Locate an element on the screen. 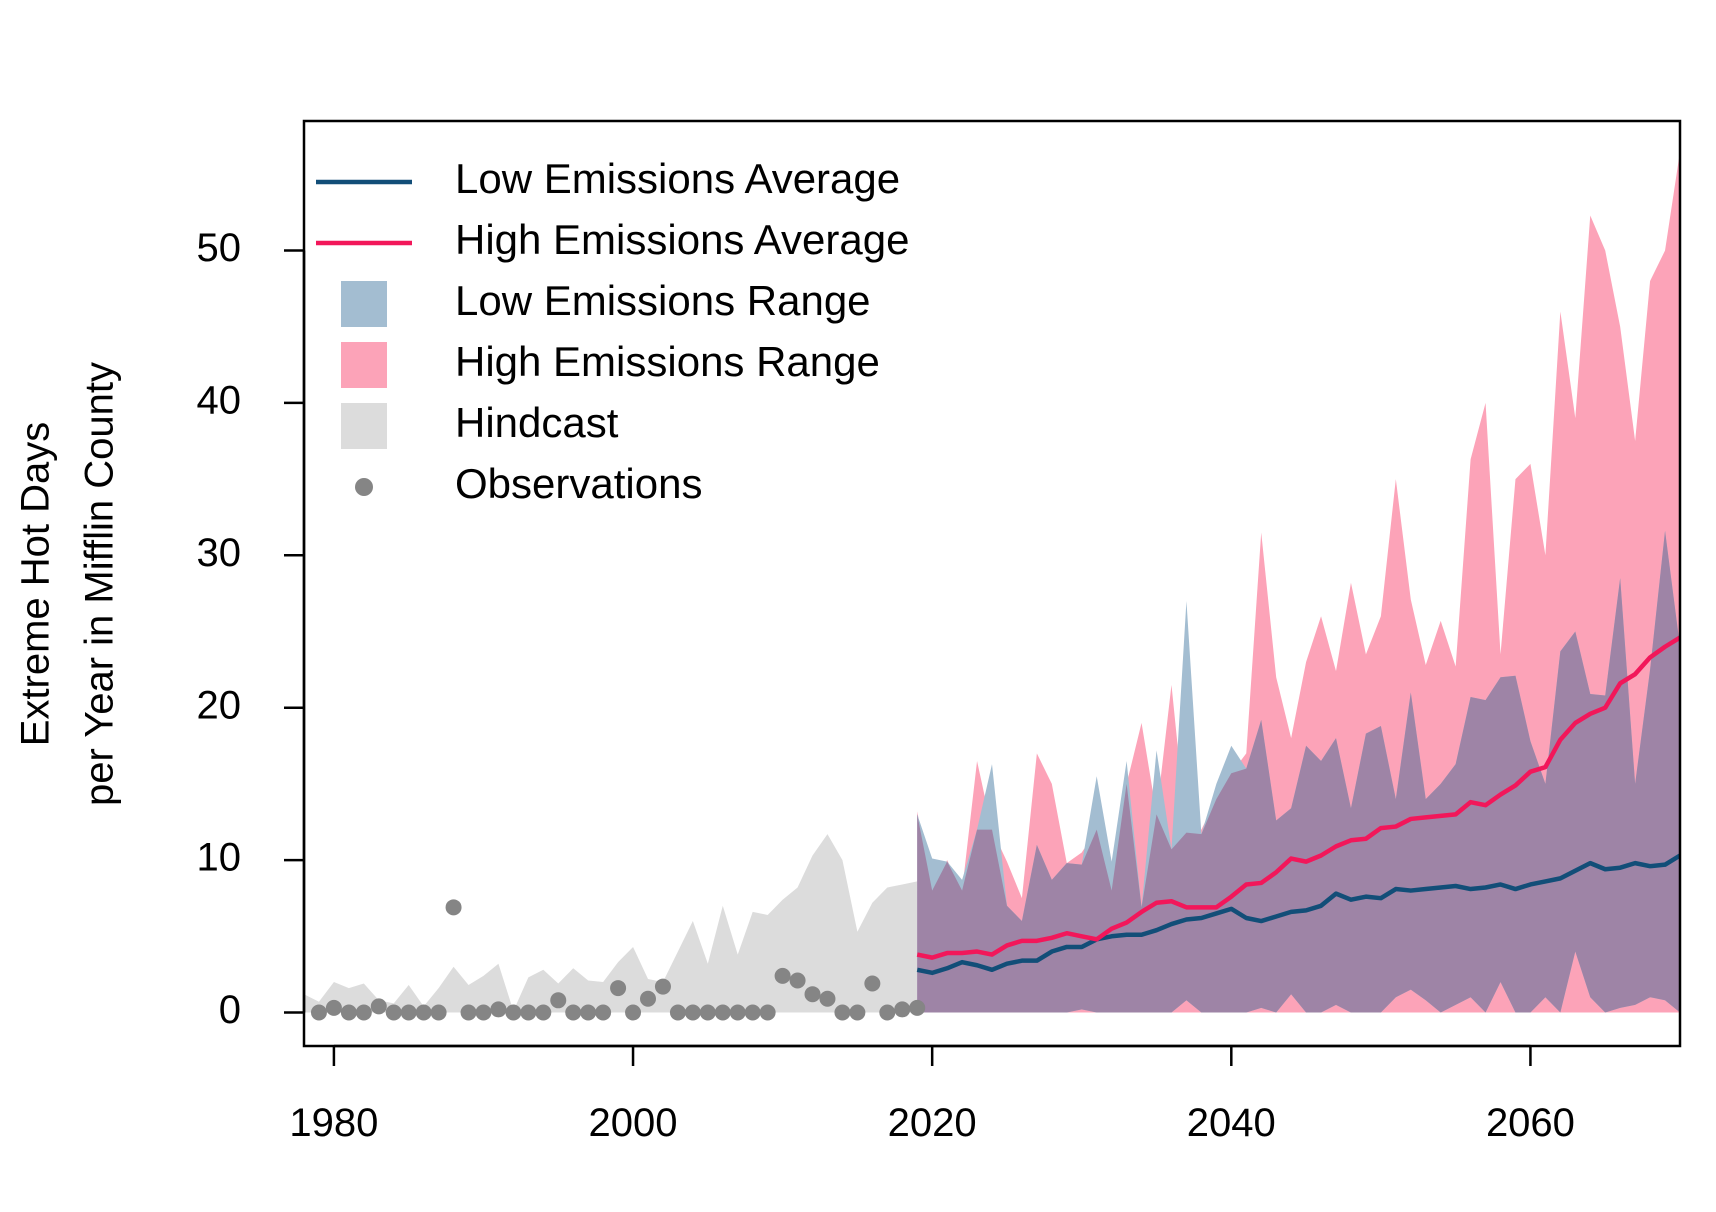  y-tick-label: 10 is located at coordinates (219, 858).